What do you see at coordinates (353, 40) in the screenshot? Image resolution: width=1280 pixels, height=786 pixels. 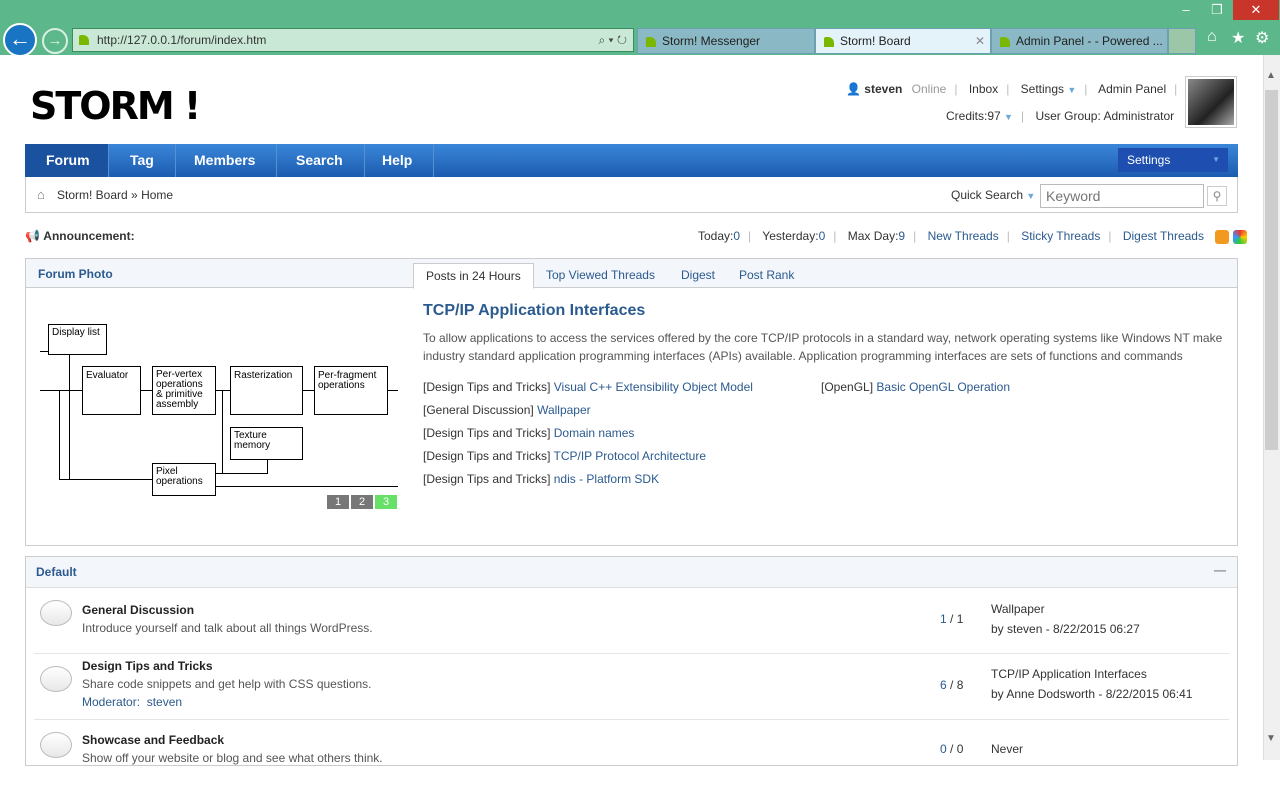 I see `address-bar: http://127.0.0.1/forum/index.htm ⌕ ▾ ↻` at bounding box center [353, 40].